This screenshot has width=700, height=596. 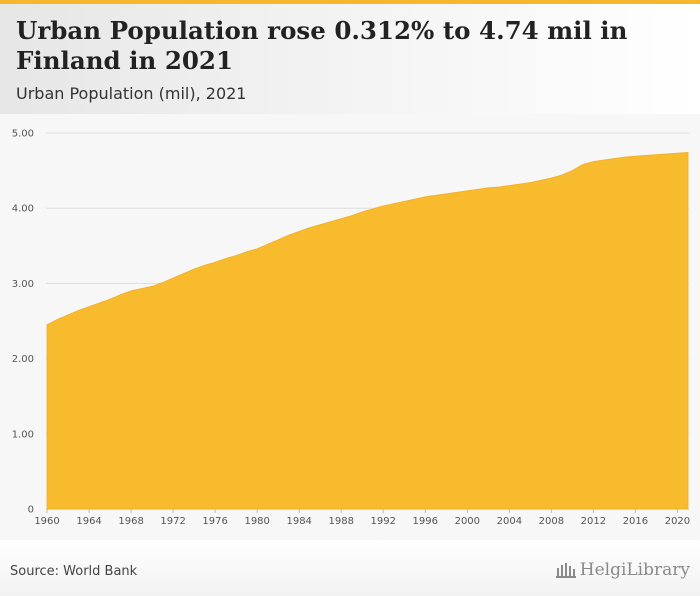 What do you see at coordinates (551, 521) in the screenshot?
I see `x-tick-label: 2008` at bounding box center [551, 521].